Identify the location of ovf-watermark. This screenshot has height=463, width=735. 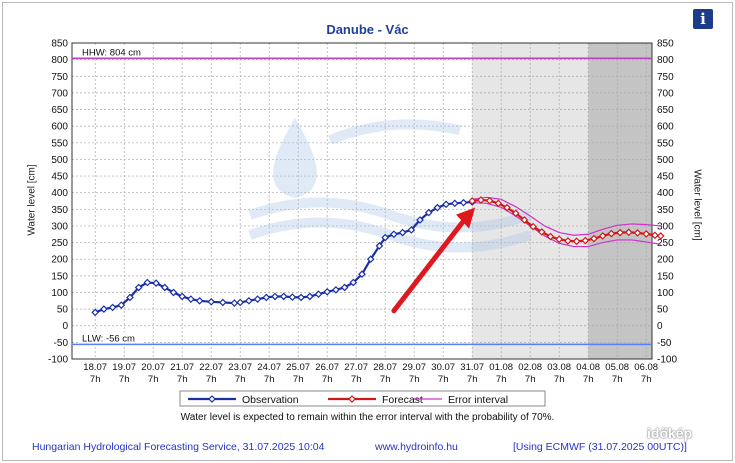
(390, 185).